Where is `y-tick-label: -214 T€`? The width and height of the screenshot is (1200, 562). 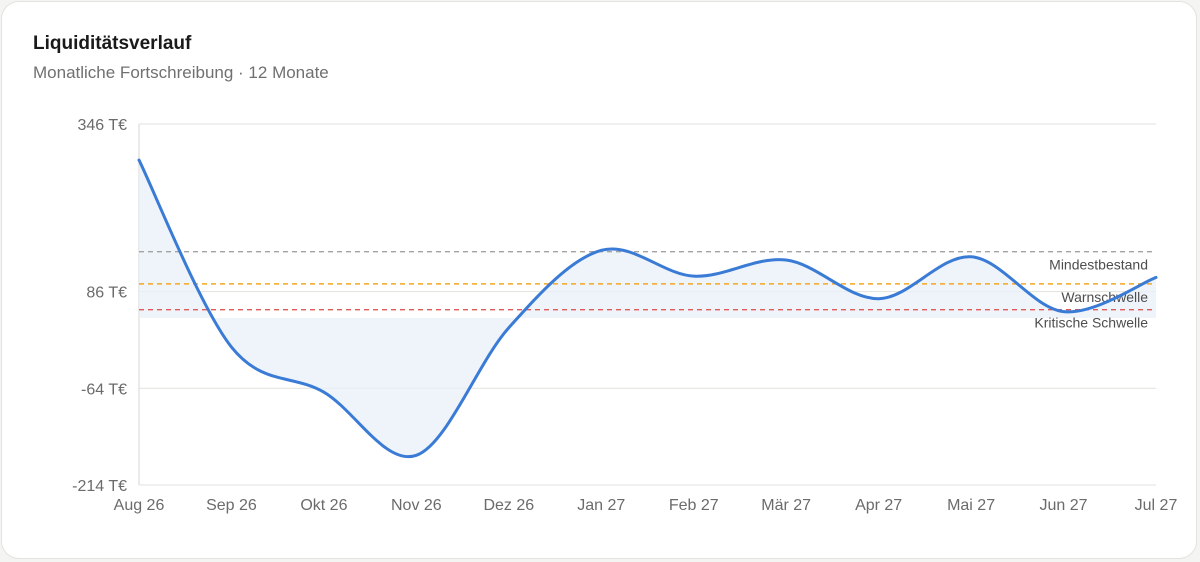 y-tick-label: -214 T€ is located at coordinates (99, 486).